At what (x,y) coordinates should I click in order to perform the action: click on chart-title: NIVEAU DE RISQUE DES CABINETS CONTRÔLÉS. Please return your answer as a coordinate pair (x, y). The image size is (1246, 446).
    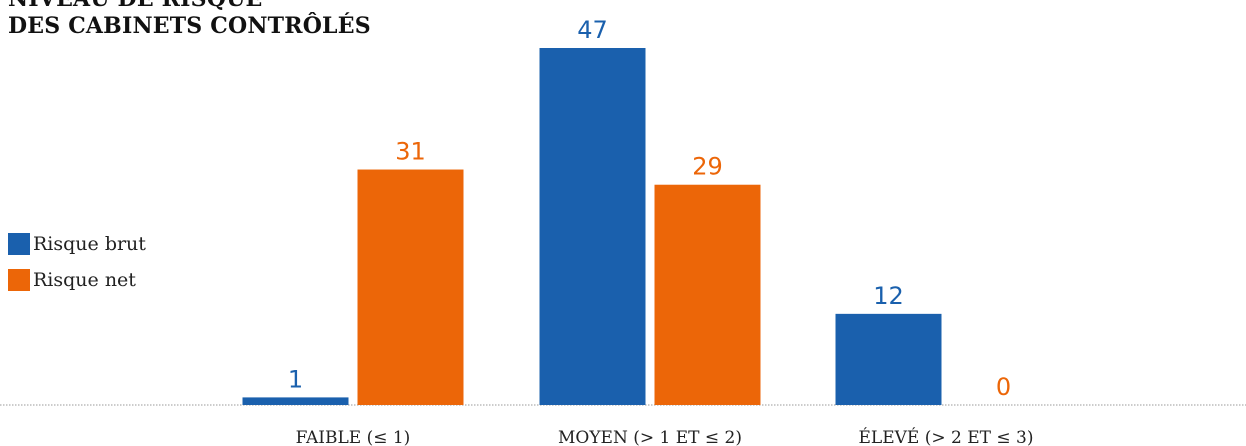
    Looking at the image, I should click on (189, 20).